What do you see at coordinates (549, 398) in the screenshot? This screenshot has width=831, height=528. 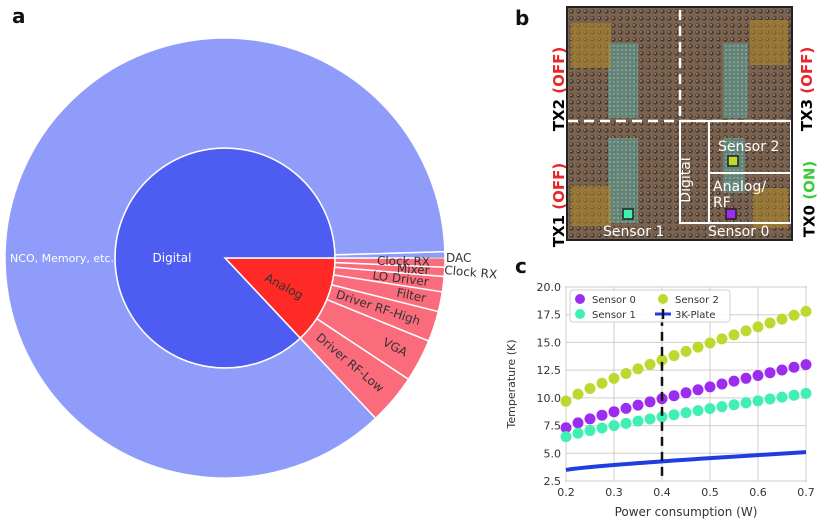 I see `y-tick-label: 10.0` at bounding box center [549, 398].